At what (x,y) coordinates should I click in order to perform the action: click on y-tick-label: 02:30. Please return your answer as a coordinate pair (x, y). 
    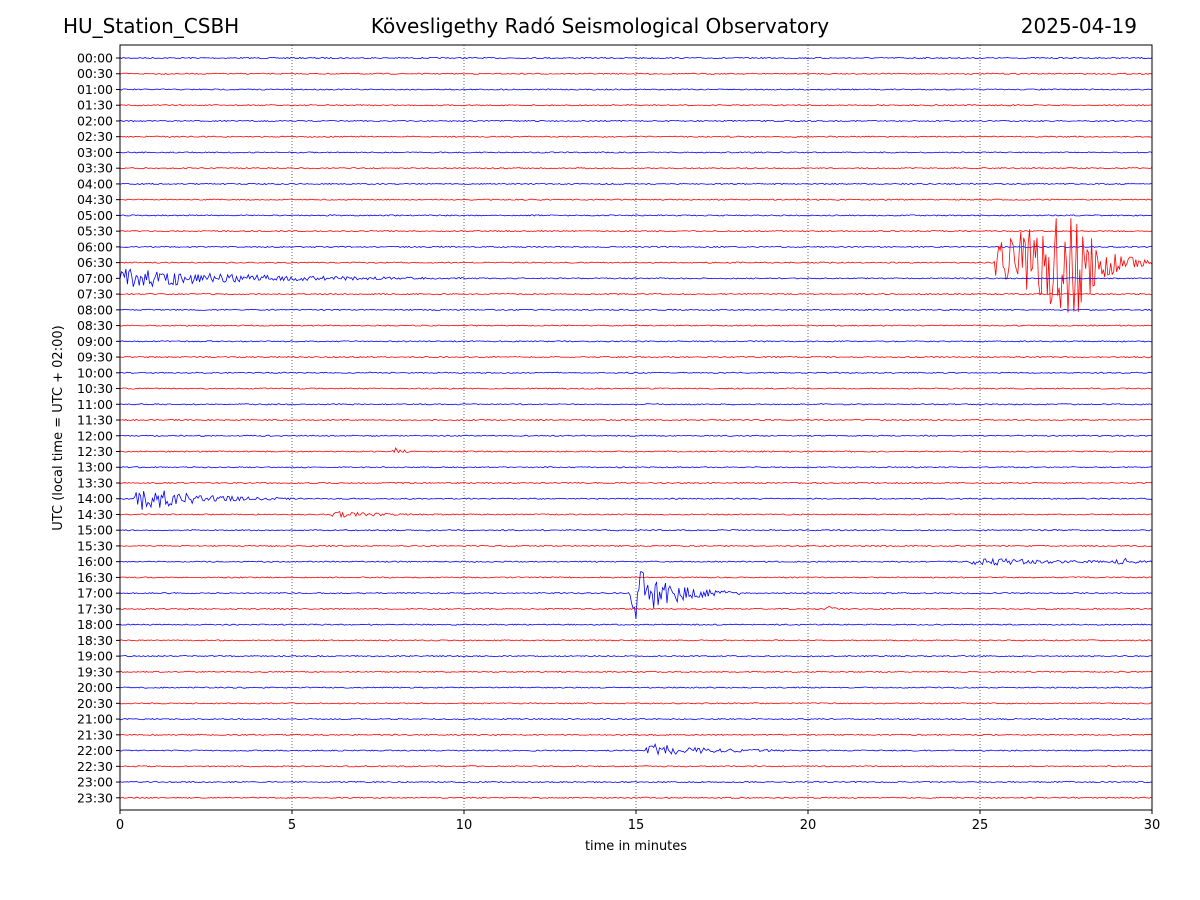
    Looking at the image, I should click on (95, 136).